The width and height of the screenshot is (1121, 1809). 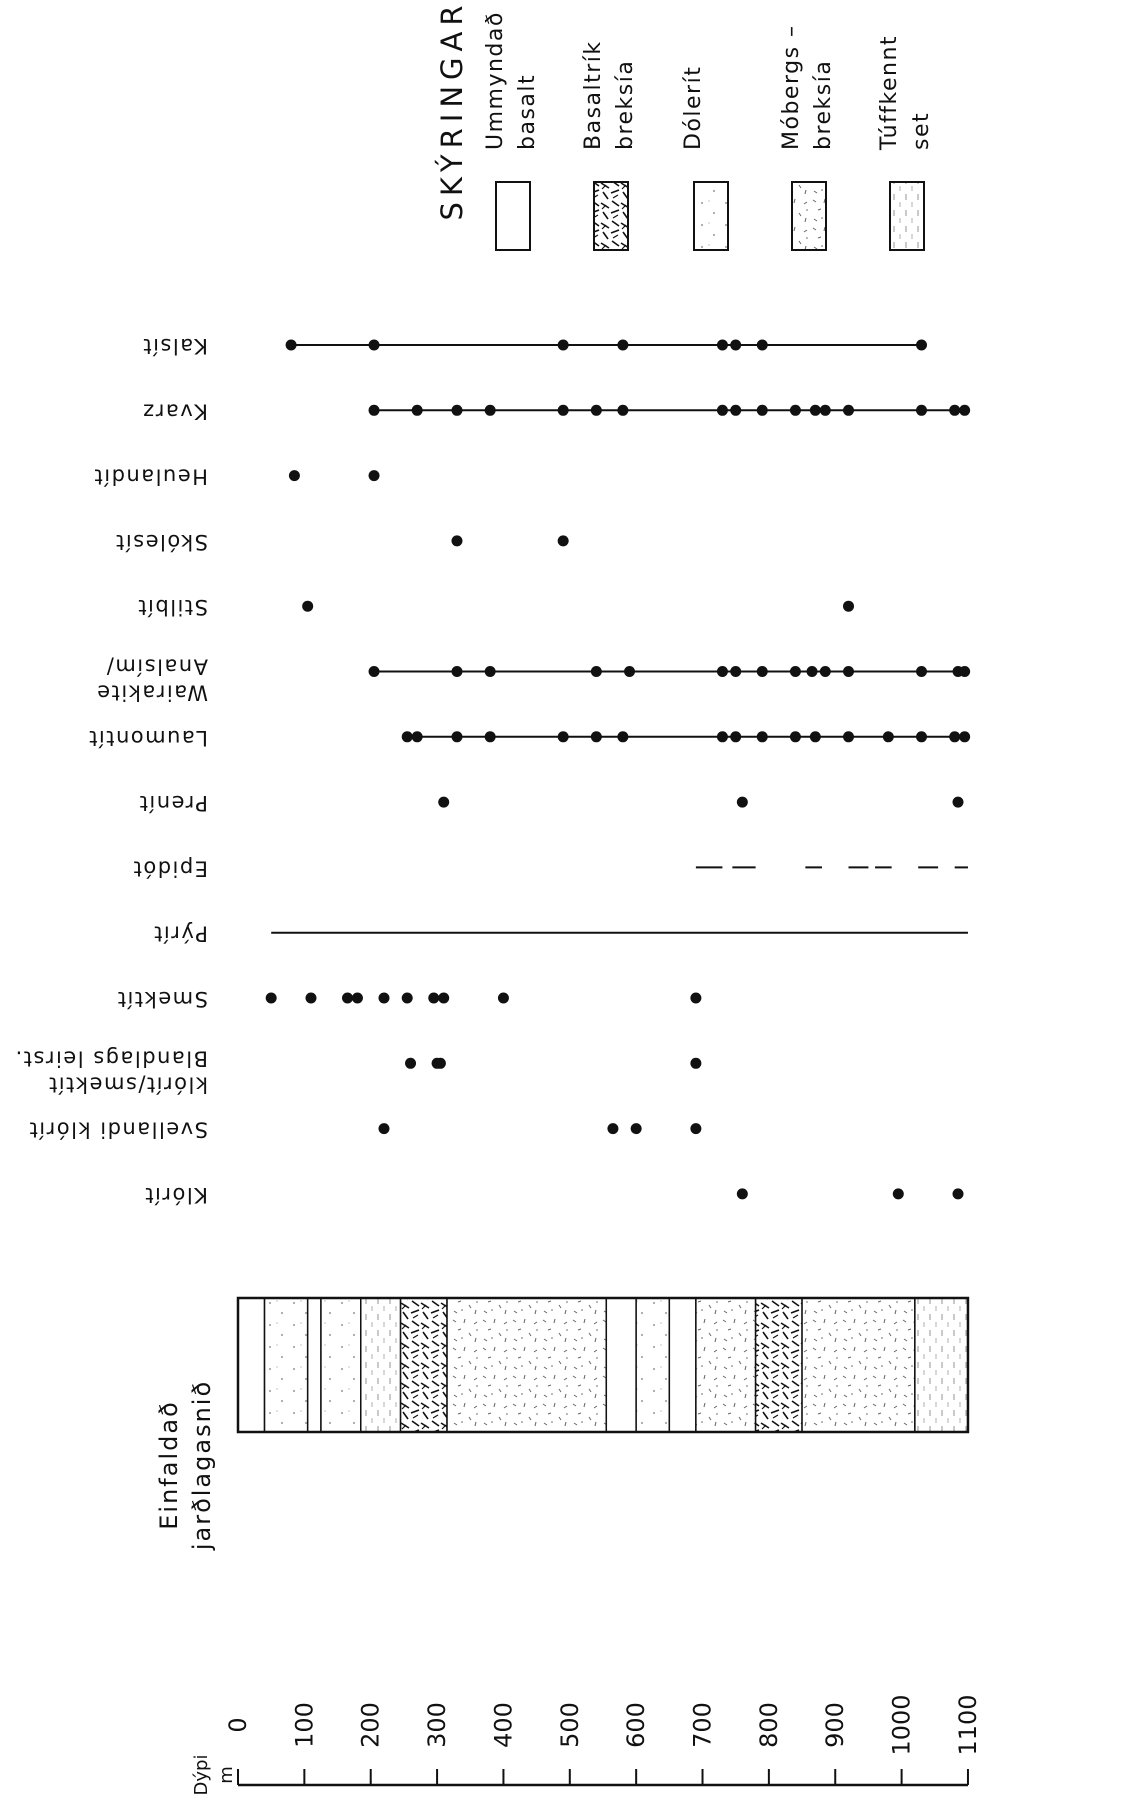 What do you see at coordinates (236, 477) in the screenshot?
I see `mineral-row-heulandit: Heulandít` at bounding box center [236, 477].